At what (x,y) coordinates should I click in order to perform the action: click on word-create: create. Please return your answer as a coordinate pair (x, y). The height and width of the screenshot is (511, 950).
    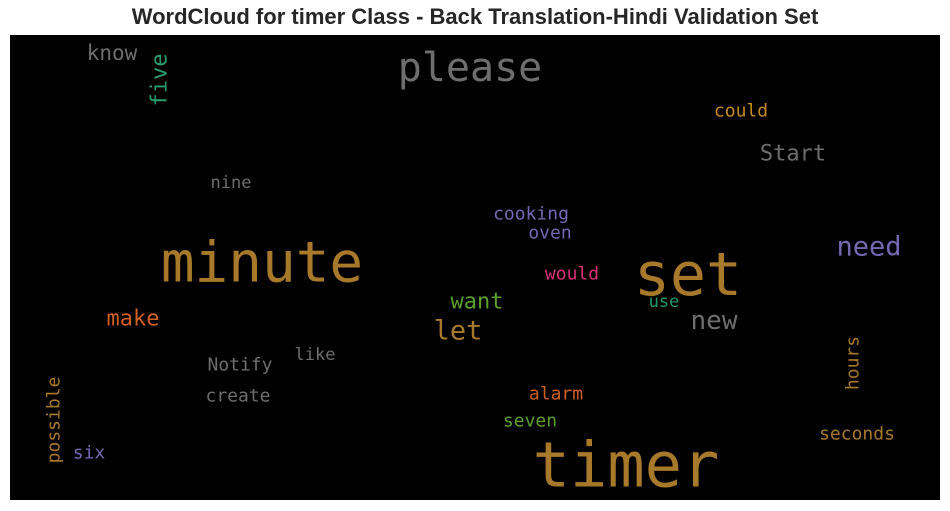
    Looking at the image, I should click on (237, 396).